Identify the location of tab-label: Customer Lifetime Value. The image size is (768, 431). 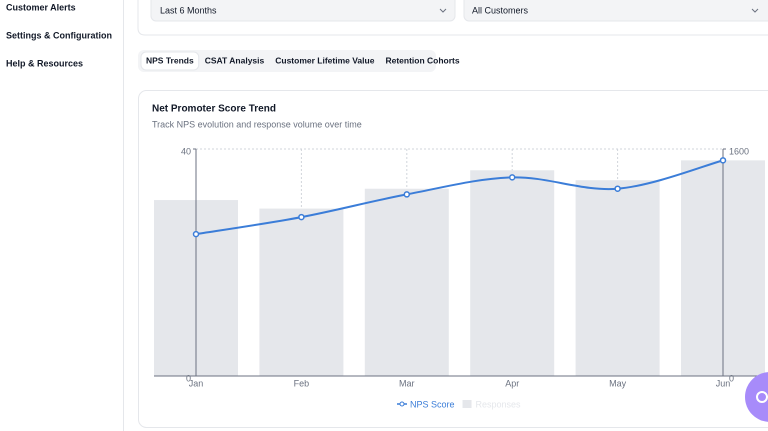
(324, 60).